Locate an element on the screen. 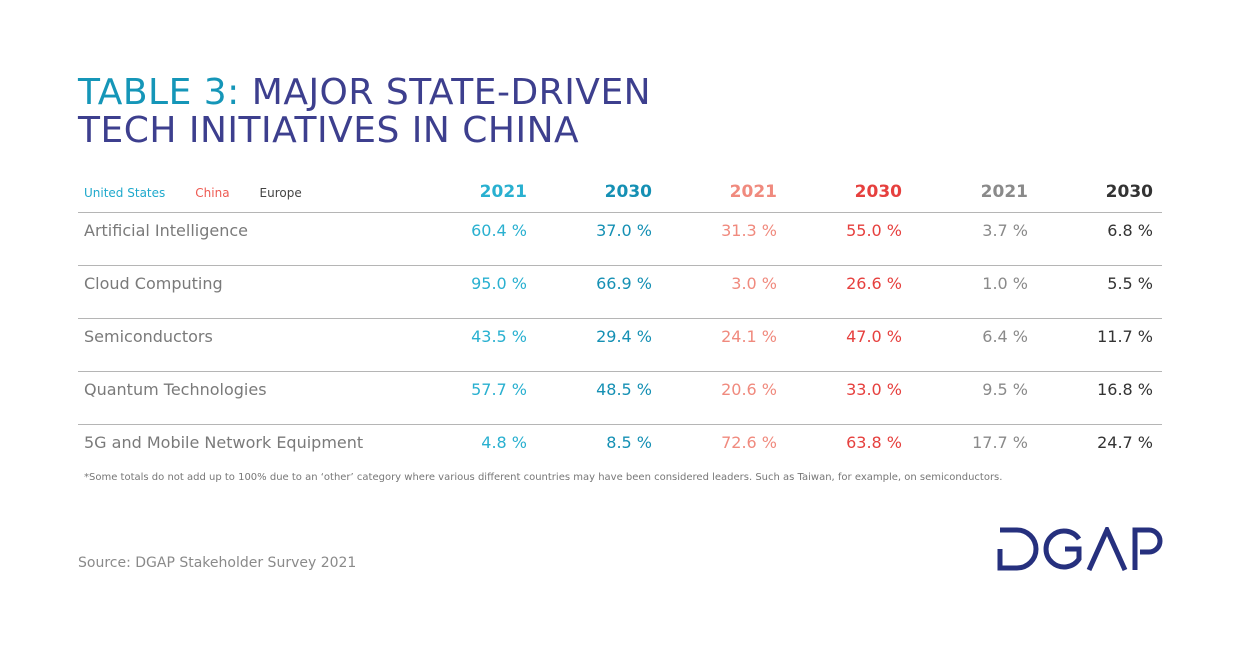 This screenshot has width=1242, height=649. table-cell: 95.0 % is located at coordinates (499, 283).